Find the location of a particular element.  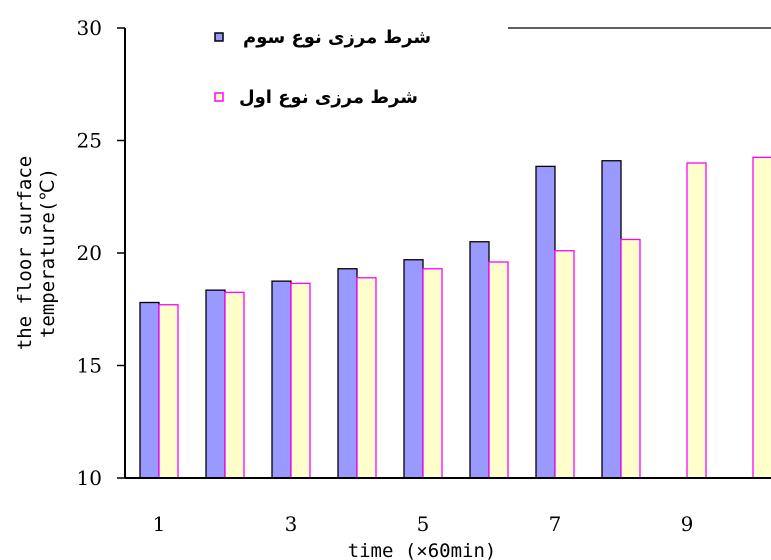

y-axis-title-line-2: temperature(℃) is located at coordinates (48, 253).